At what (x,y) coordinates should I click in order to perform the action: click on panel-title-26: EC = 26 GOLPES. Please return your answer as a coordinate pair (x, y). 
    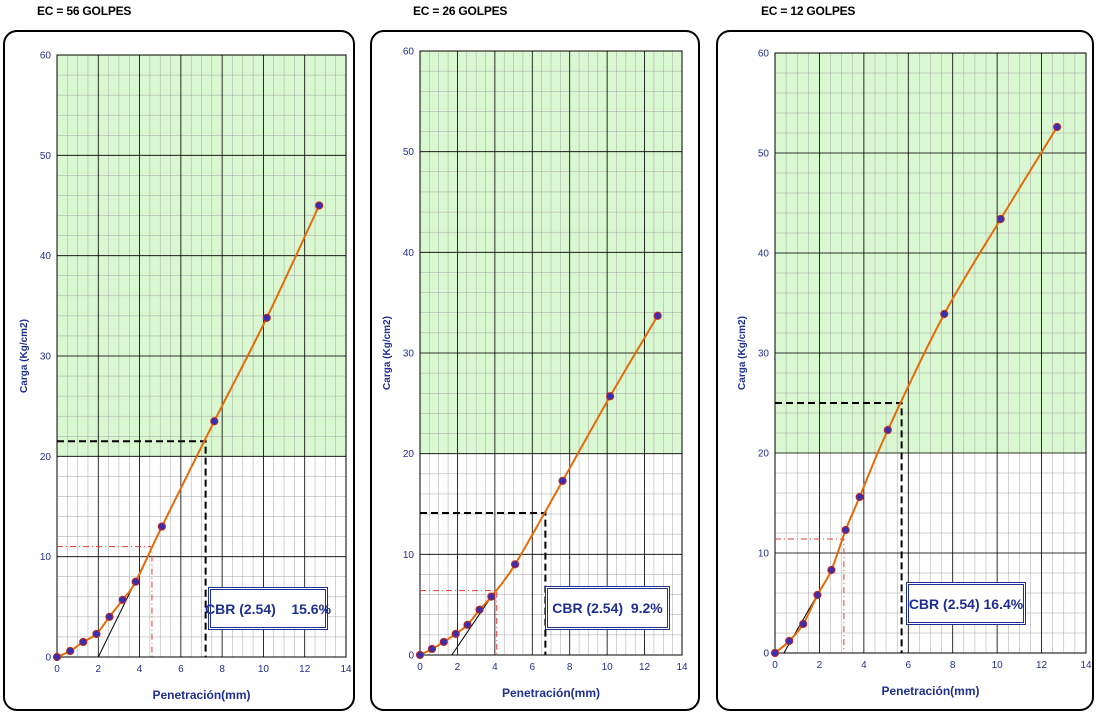
    Looking at the image, I should click on (460, 11).